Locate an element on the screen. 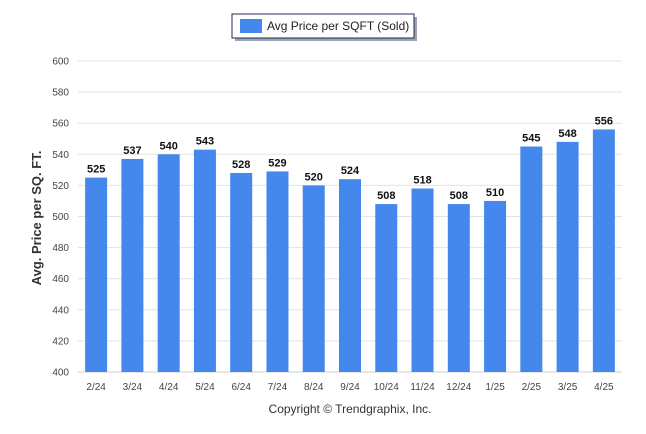 The width and height of the screenshot is (646, 434). data-label: 556 is located at coordinates (604, 121).